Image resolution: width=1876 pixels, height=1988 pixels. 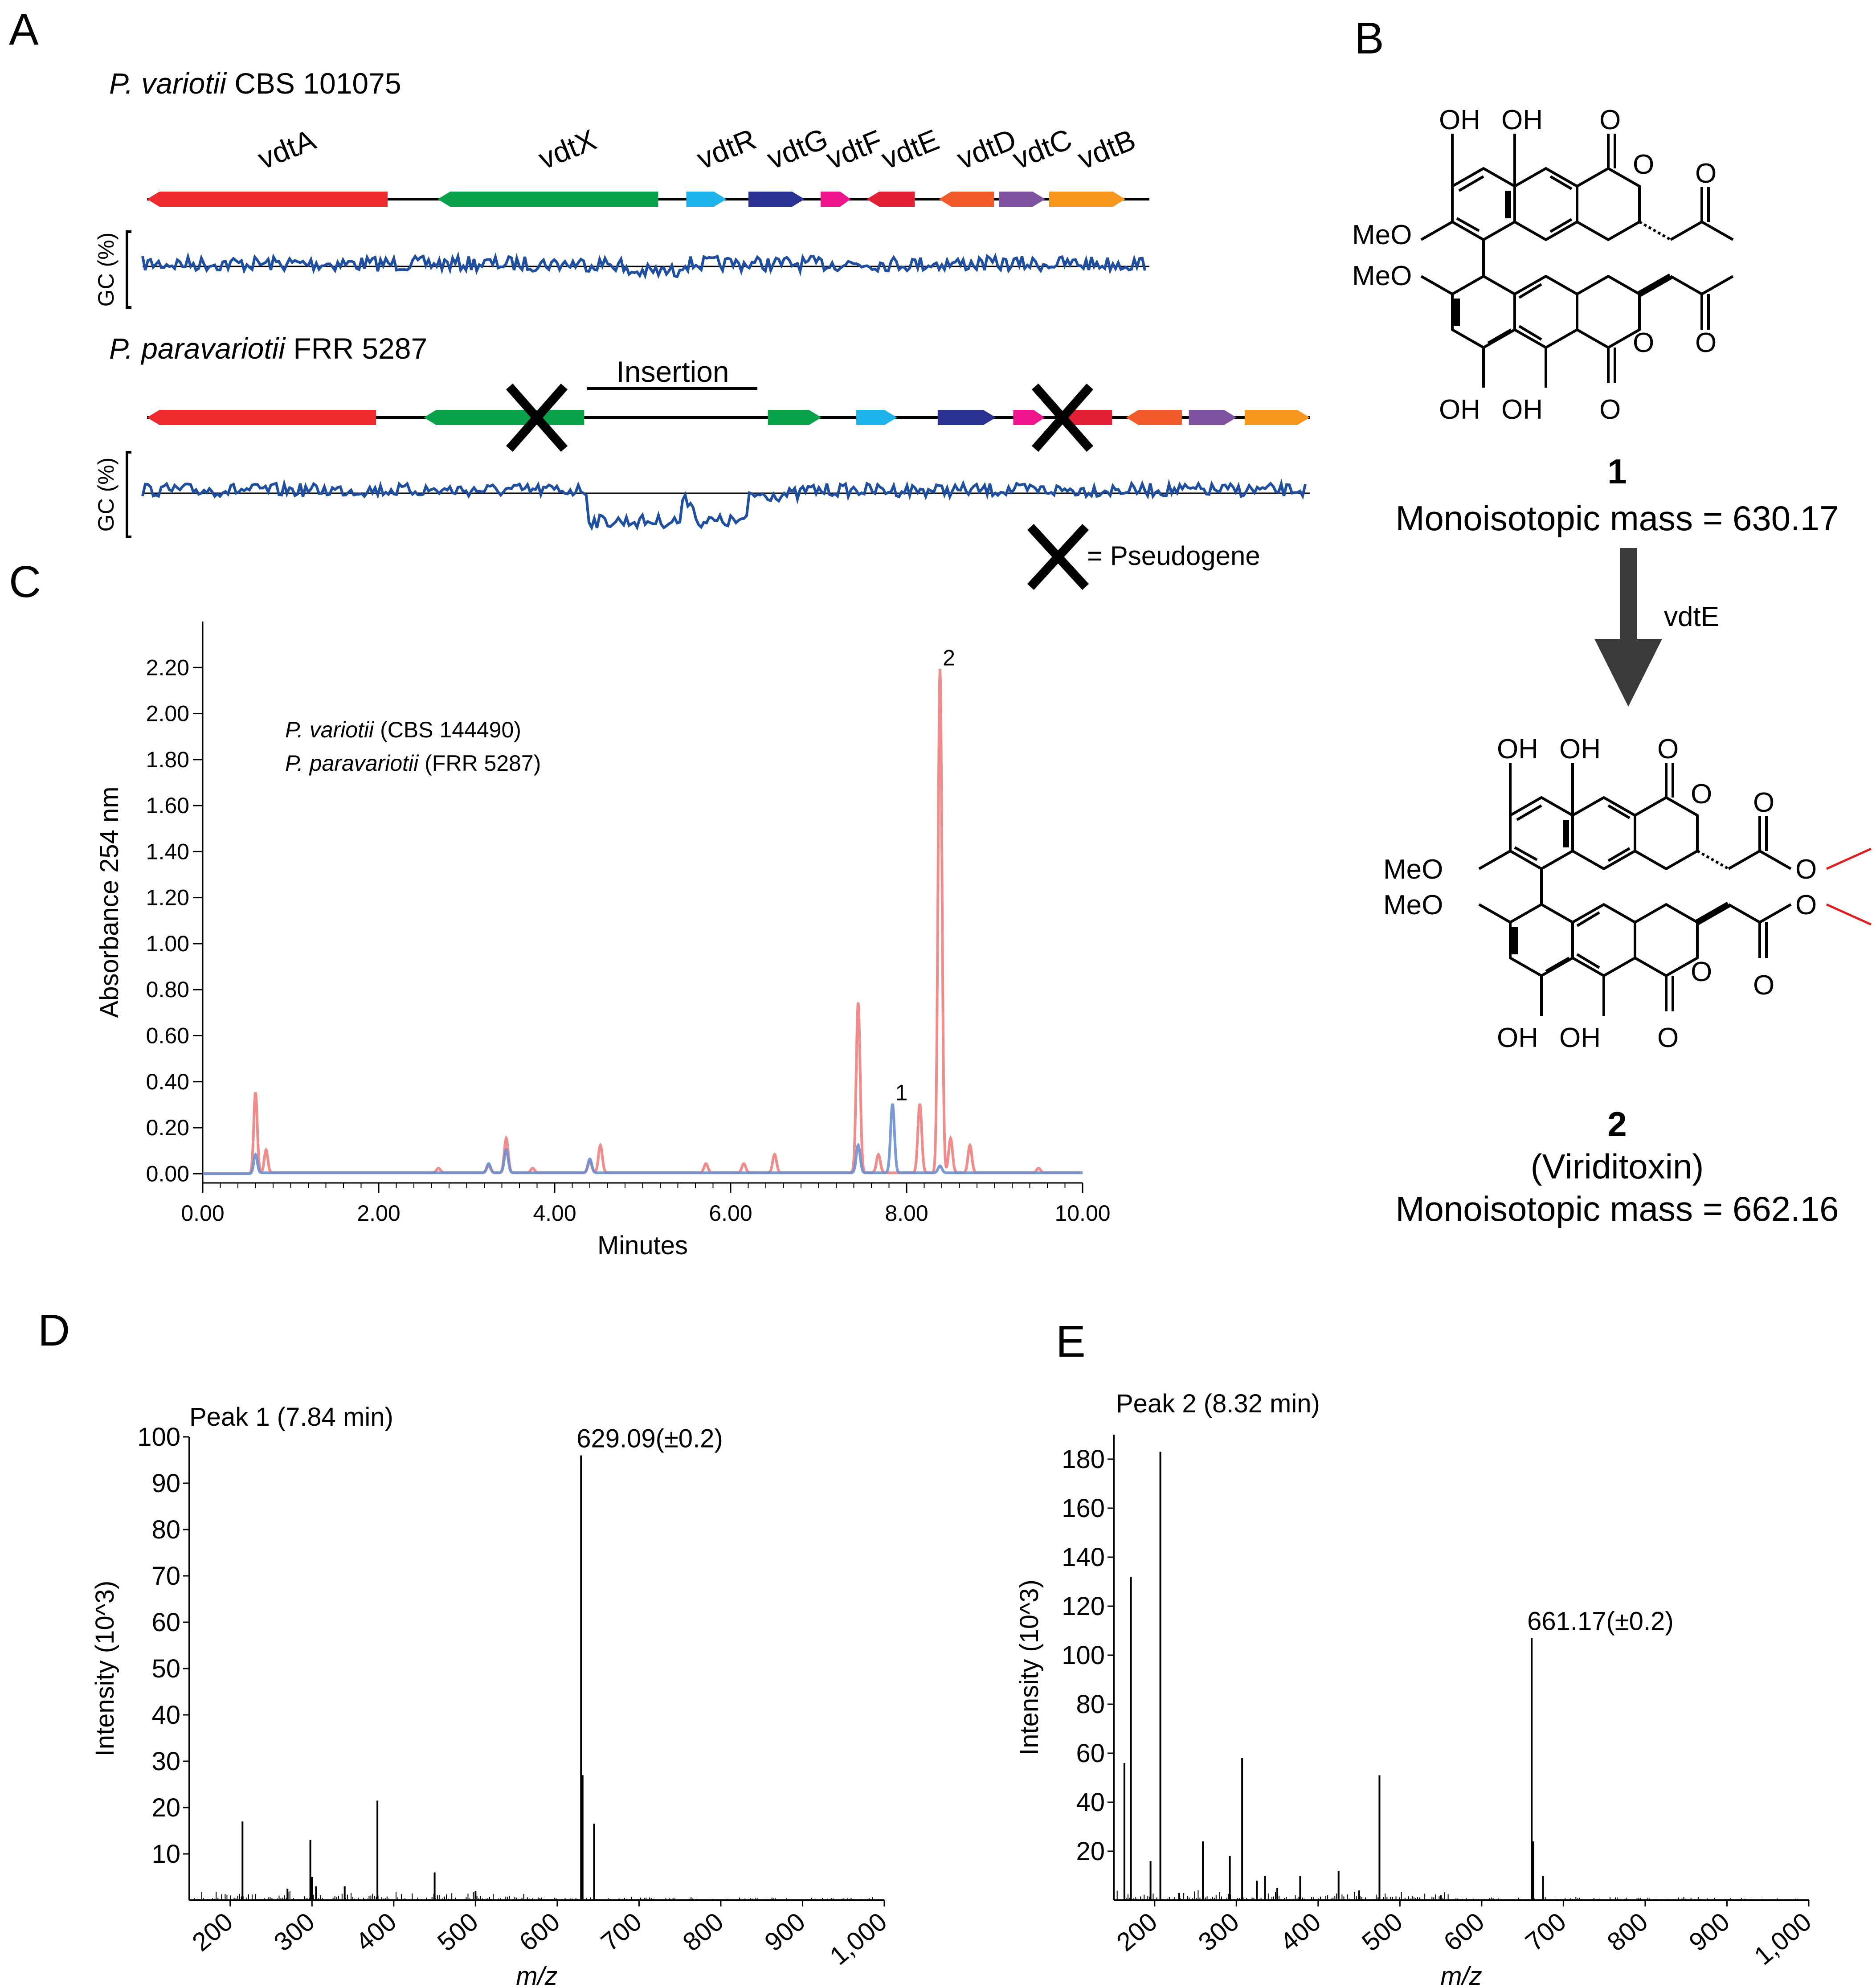 What do you see at coordinates (261, 418) in the screenshot?
I see `track2-gene-vdtA` at bounding box center [261, 418].